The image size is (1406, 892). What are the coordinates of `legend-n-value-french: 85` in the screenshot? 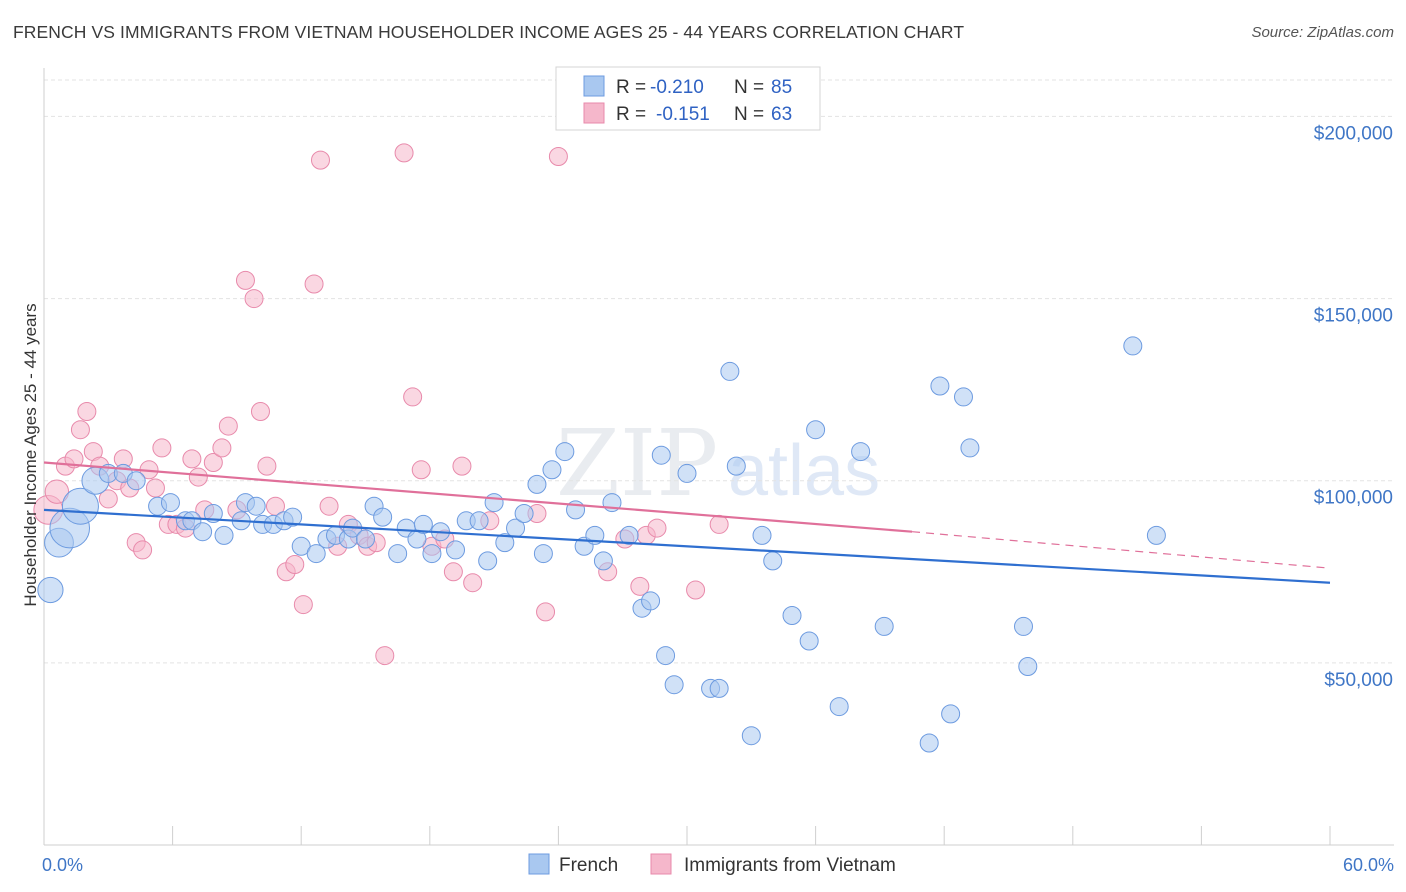 It's located at (781, 87).